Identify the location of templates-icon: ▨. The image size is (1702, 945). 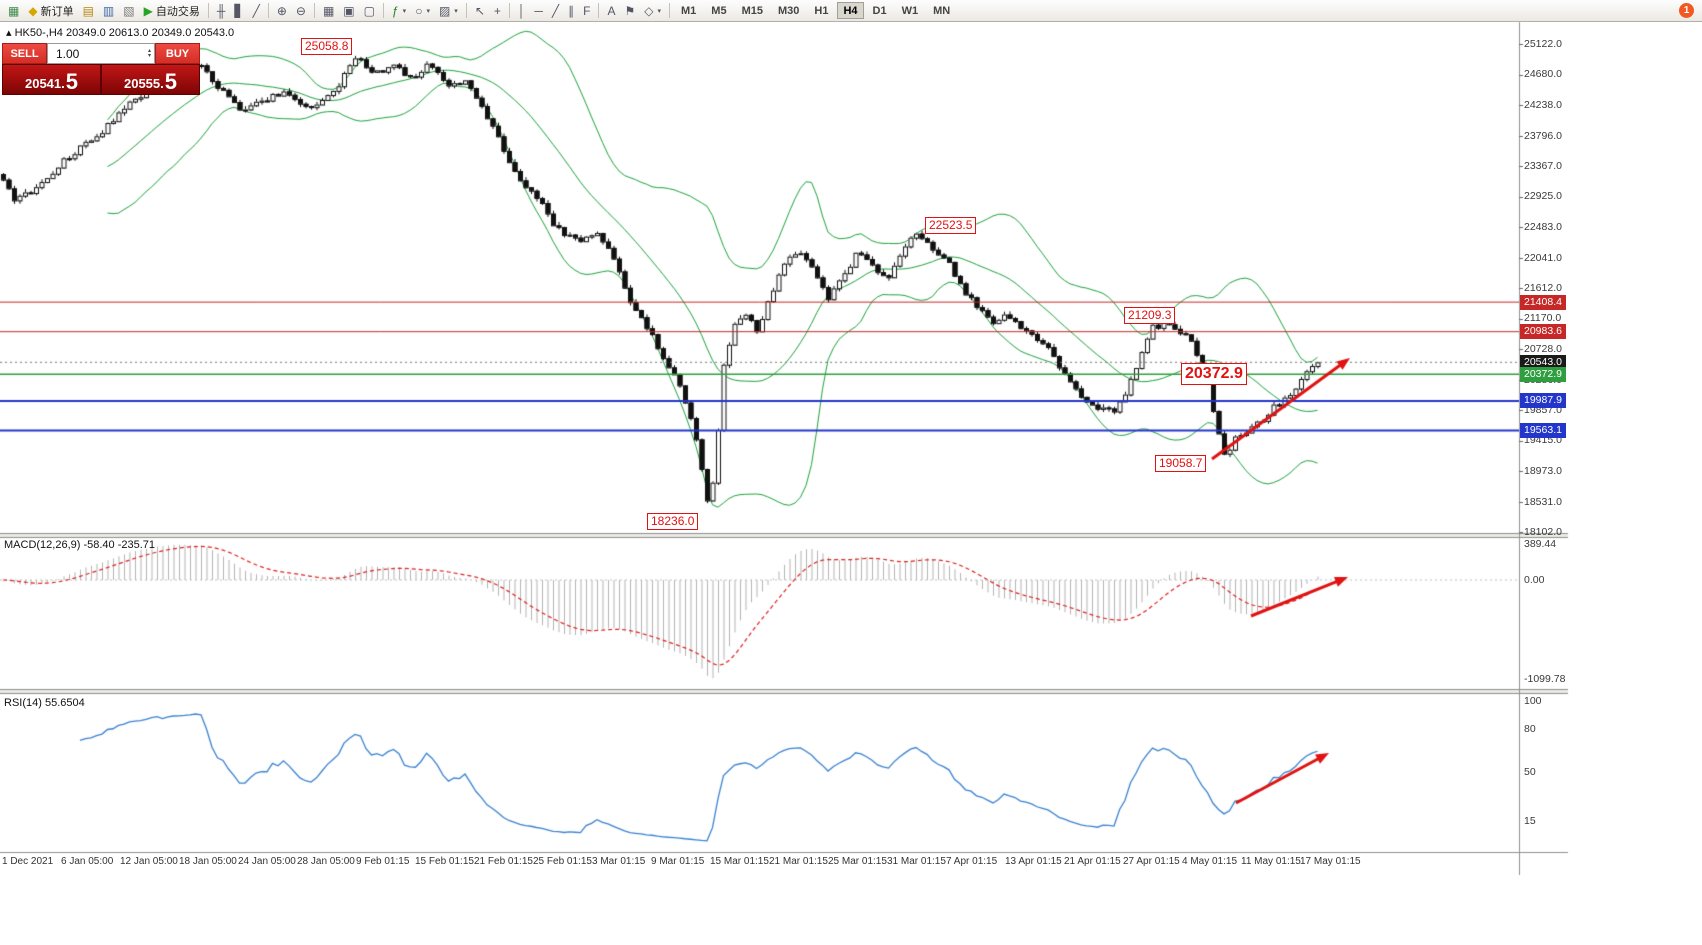
(444, 10).